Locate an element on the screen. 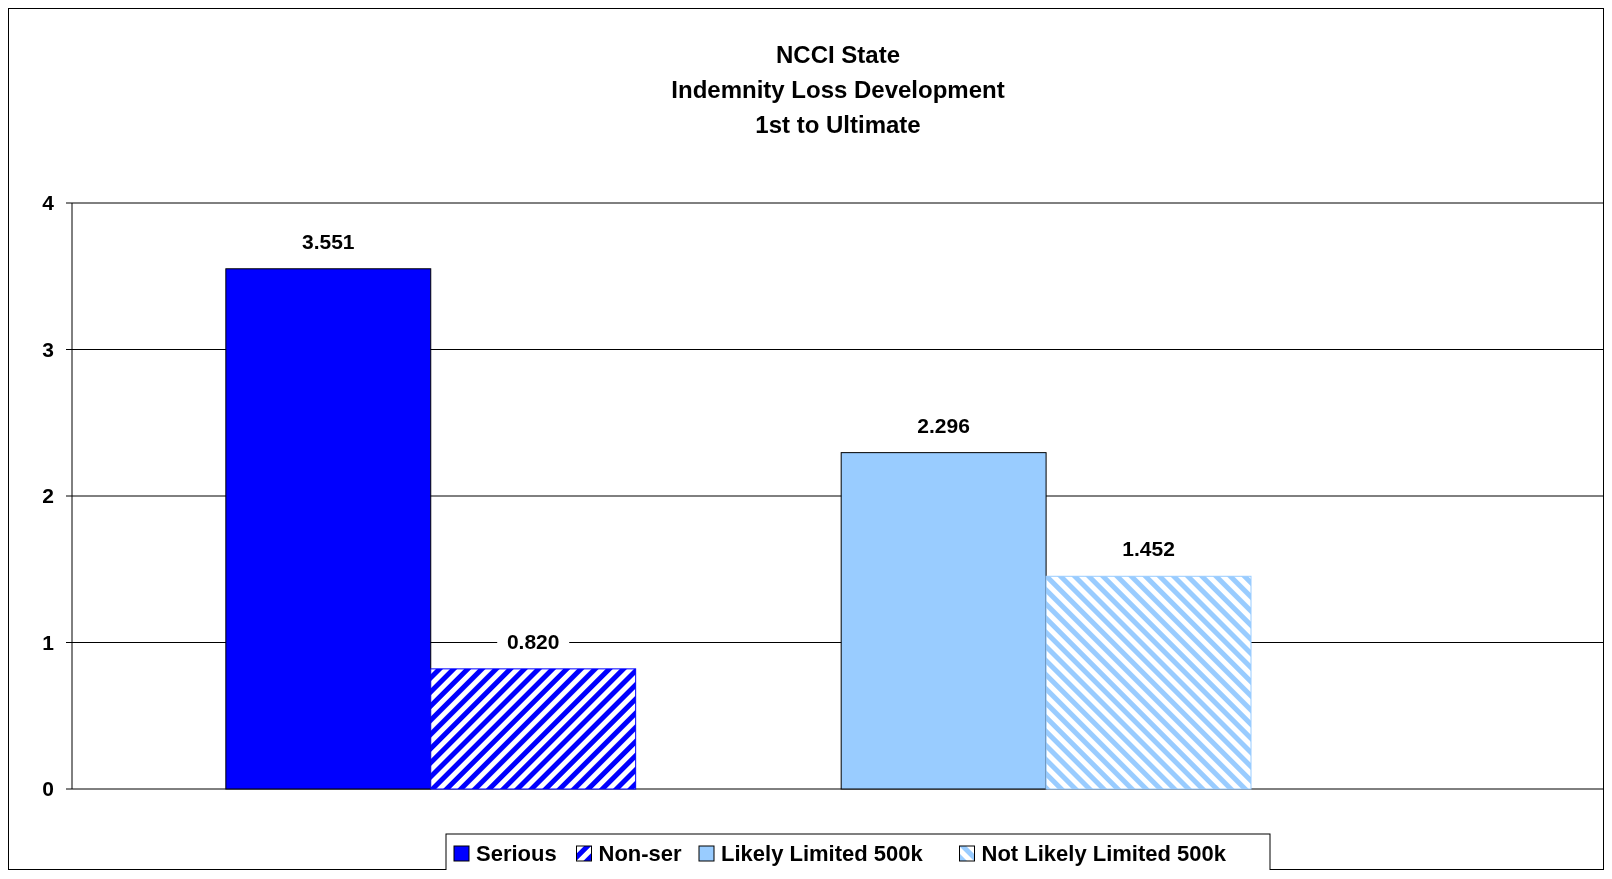  y-tick-label: 4 is located at coordinates (48, 202).